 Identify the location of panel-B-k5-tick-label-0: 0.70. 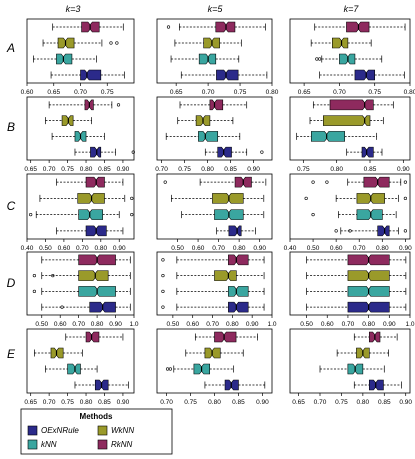
(161, 169).